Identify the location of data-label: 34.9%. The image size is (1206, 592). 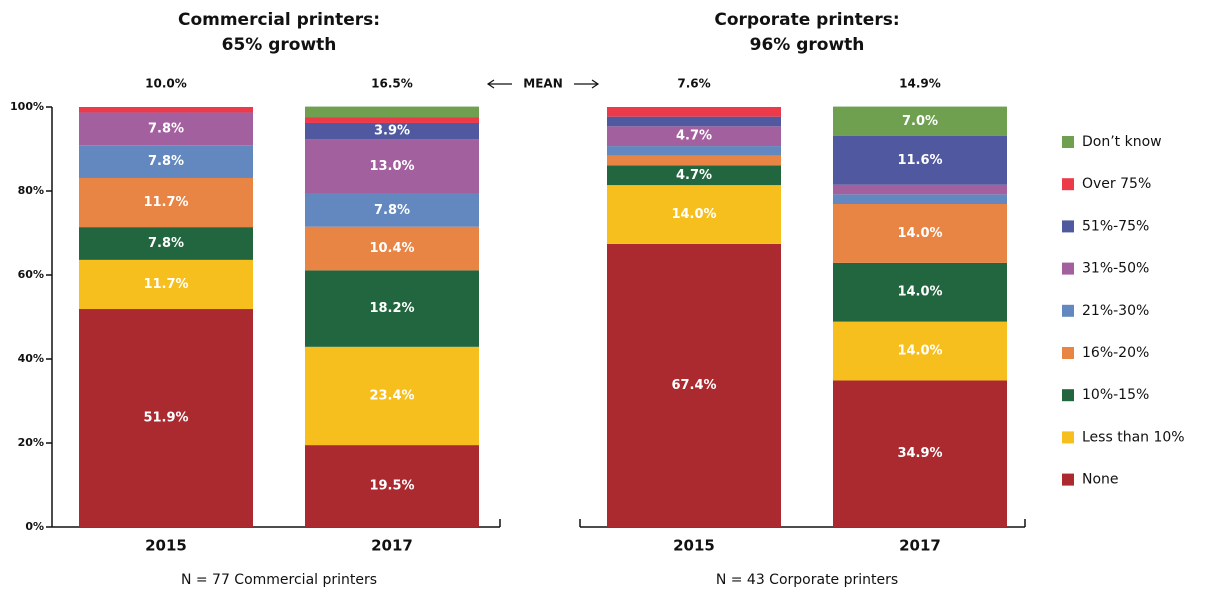
(919, 453).